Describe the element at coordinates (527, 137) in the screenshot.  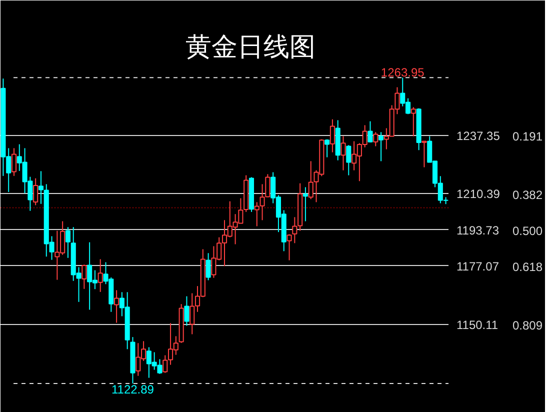
I see `y2-tick-label: 0.191` at that location.